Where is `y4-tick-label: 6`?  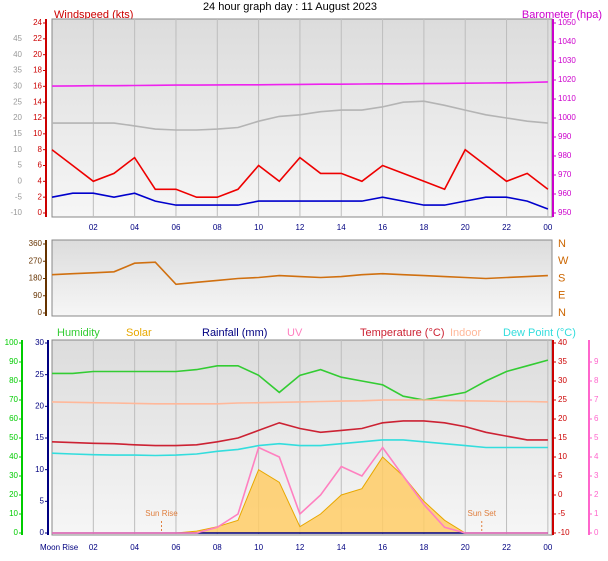 y4-tick-label: 6 is located at coordinates (596, 418).